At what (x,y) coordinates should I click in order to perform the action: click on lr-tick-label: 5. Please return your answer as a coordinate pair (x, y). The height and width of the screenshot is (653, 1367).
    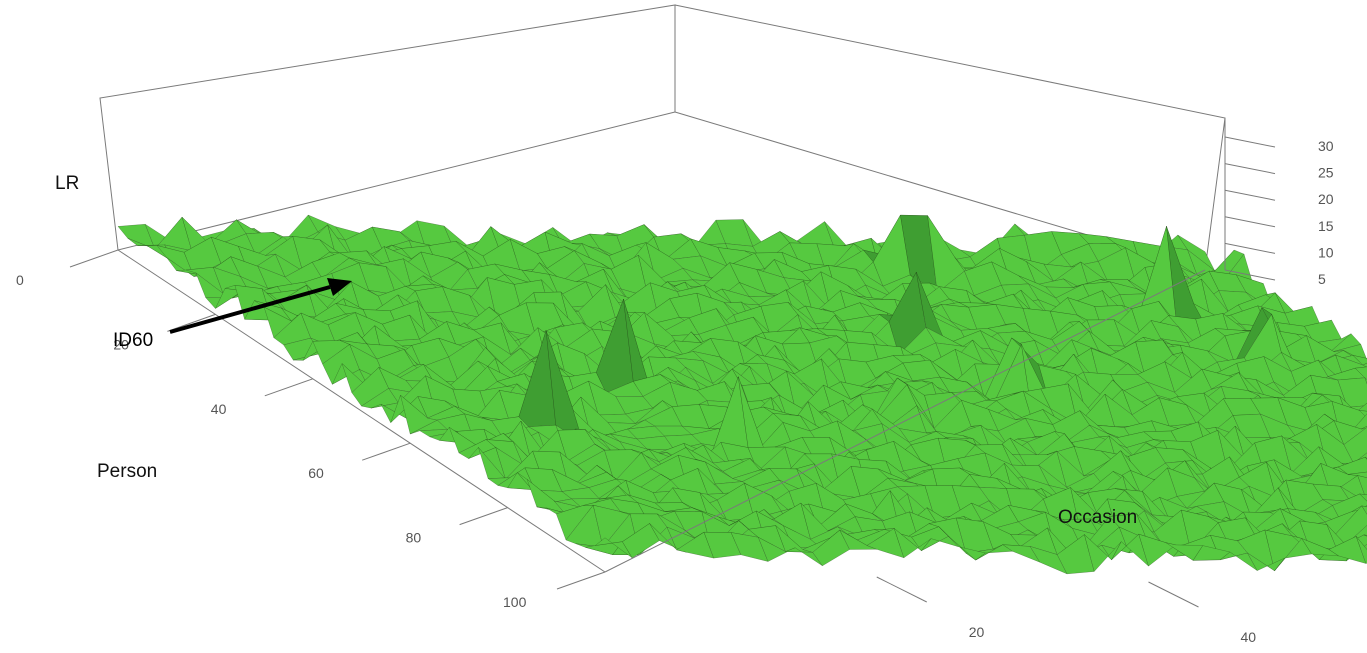
    Looking at the image, I should click on (1322, 279).